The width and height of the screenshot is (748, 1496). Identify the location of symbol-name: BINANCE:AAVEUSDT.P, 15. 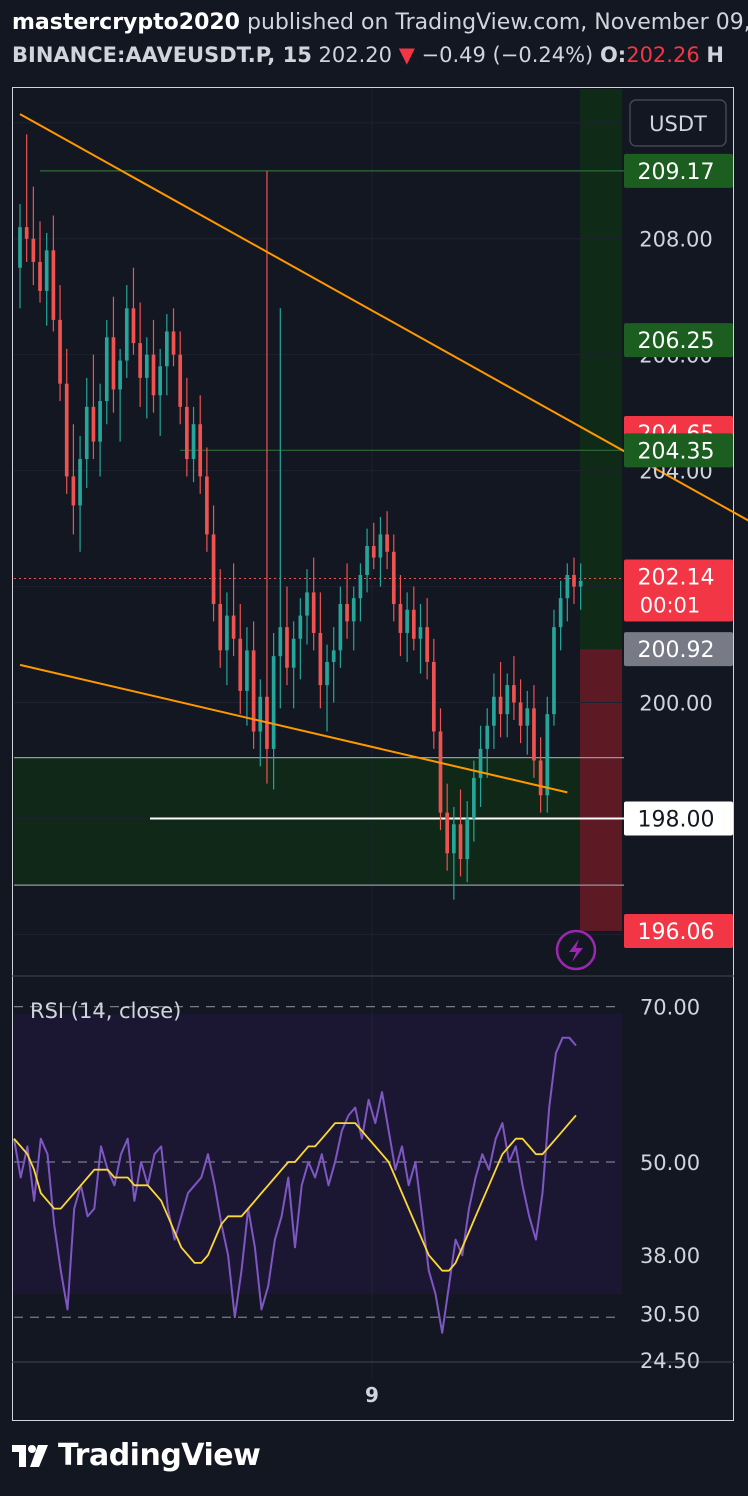
(162, 55).